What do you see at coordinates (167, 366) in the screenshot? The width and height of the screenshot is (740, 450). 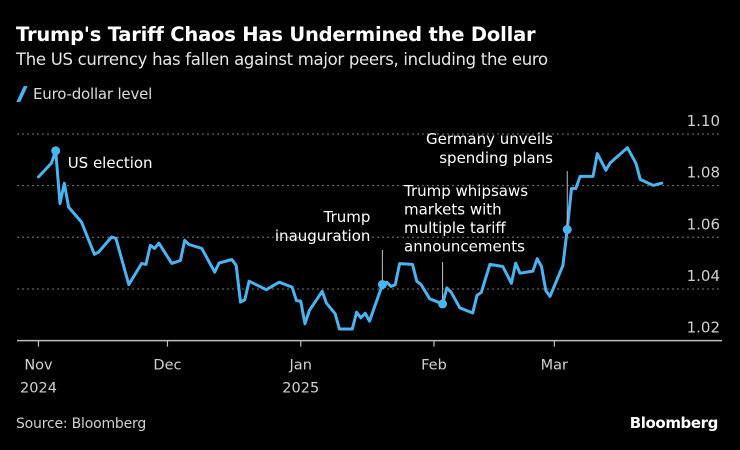 I see `x-tick-label: Dec` at bounding box center [167, 366].